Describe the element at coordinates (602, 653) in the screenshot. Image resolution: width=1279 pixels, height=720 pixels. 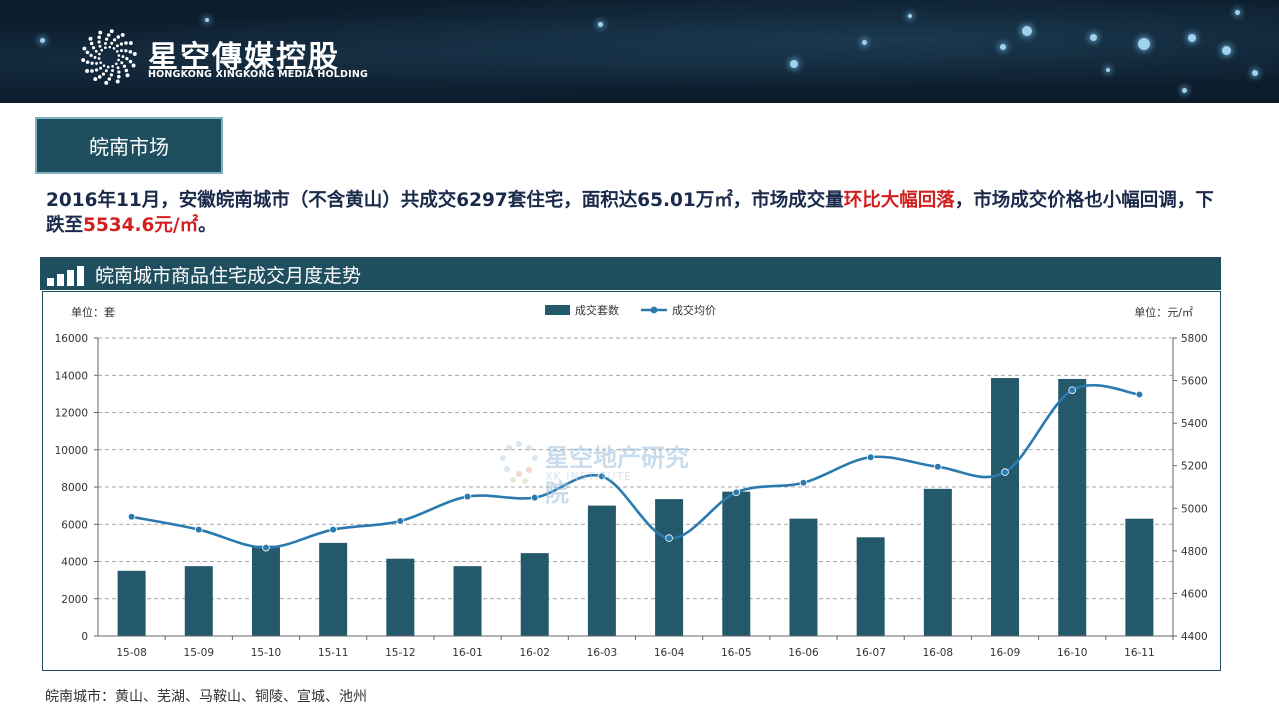
I see `x-tick-label: 16-03` at that location.